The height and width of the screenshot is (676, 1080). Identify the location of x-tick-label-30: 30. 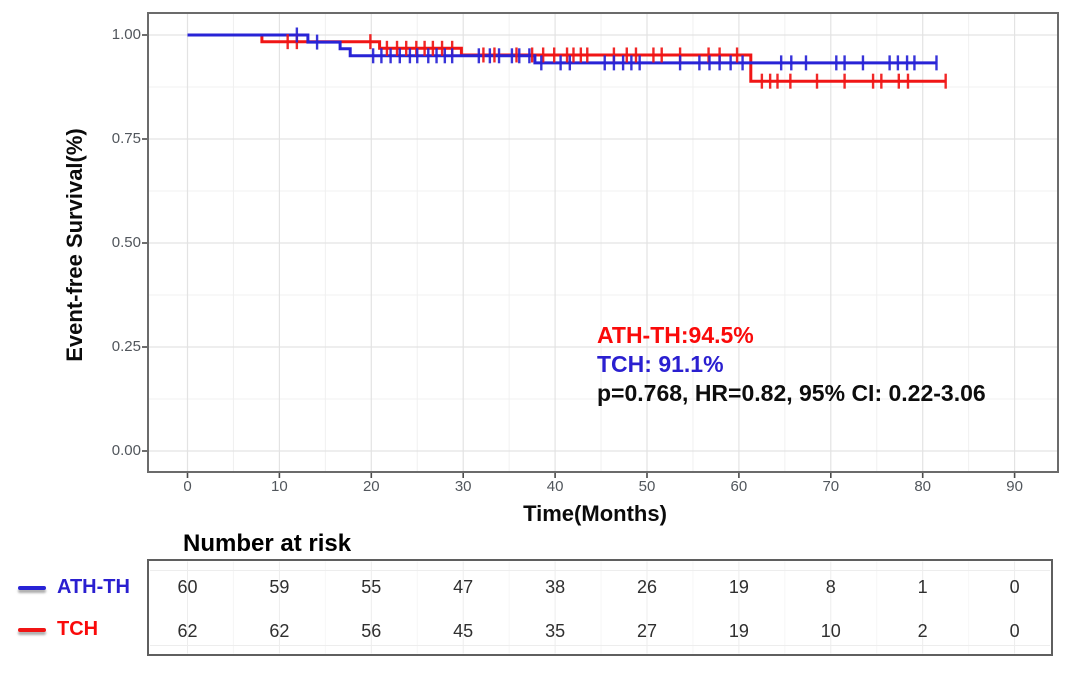
(463, 486).